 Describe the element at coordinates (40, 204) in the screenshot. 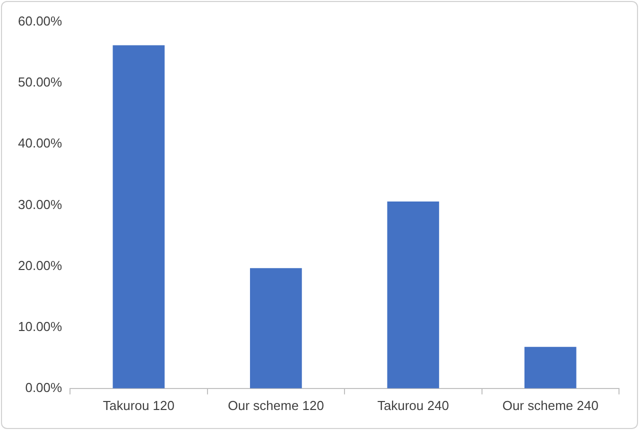

I see `y-tick-label: 30.00%` at that location.